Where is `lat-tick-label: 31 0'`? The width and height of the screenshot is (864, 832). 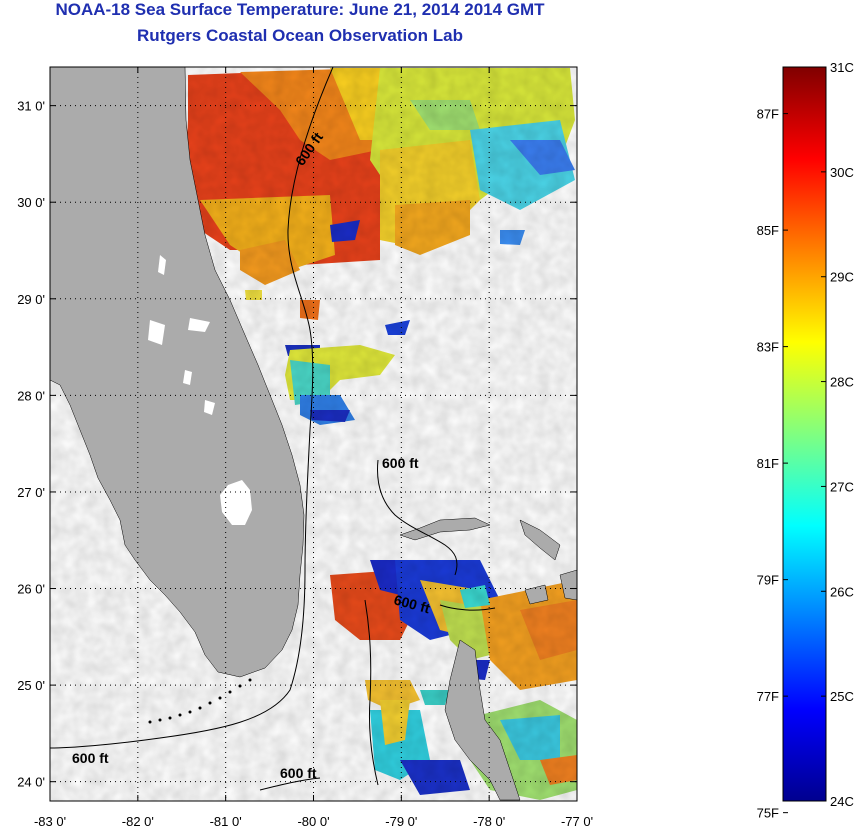 lat-tick-label: 31 0' is located at coordinates (31, 106).